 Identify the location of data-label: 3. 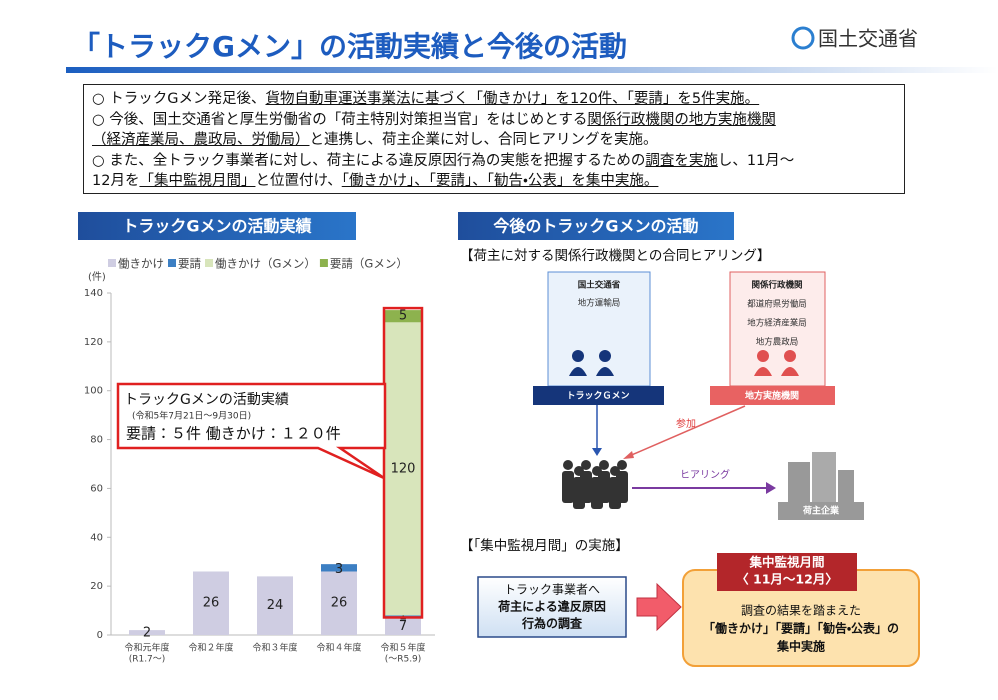
(339, 569).